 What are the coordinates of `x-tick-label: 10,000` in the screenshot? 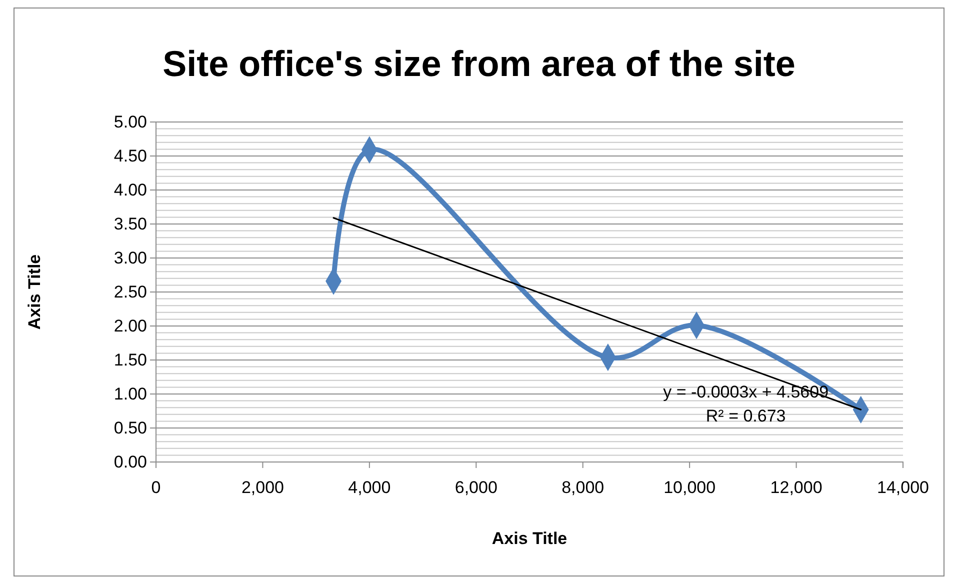 It's located at (690, 488).